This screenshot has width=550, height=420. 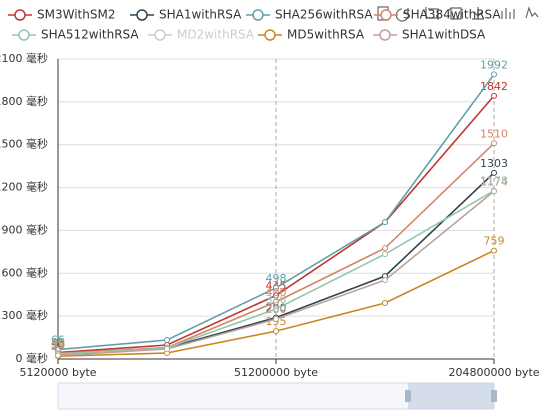 I want to click on toolbox, so click(x=458, y=14).